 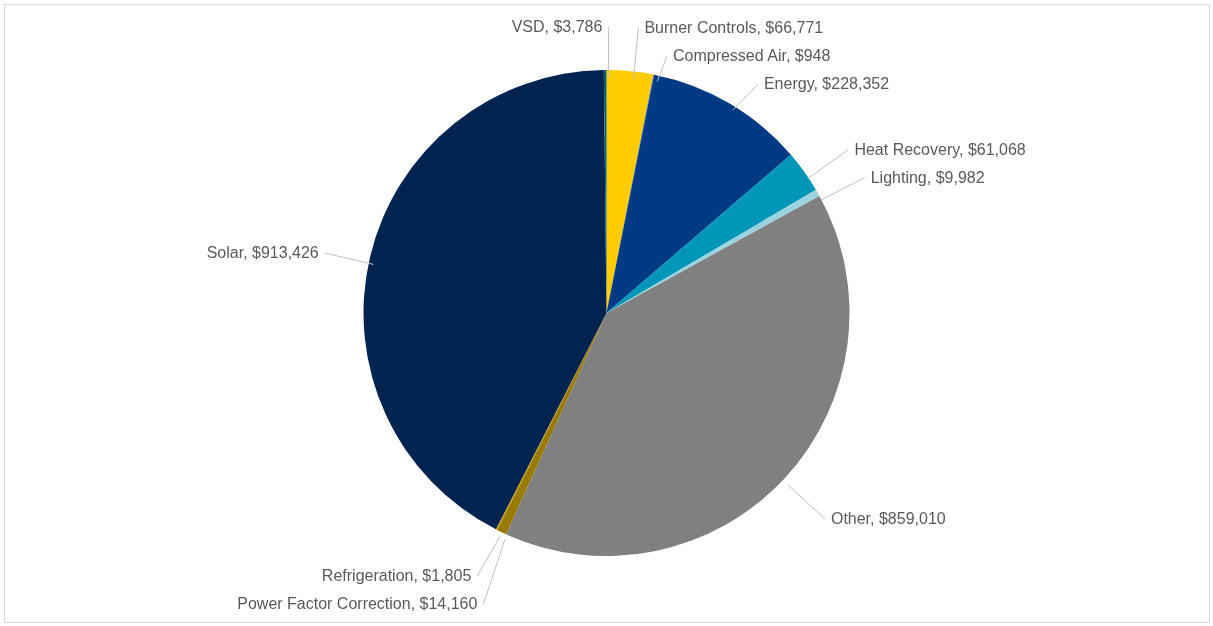 I want to click on slice-label: VSD, $3,786, so click(x=557, y=26).